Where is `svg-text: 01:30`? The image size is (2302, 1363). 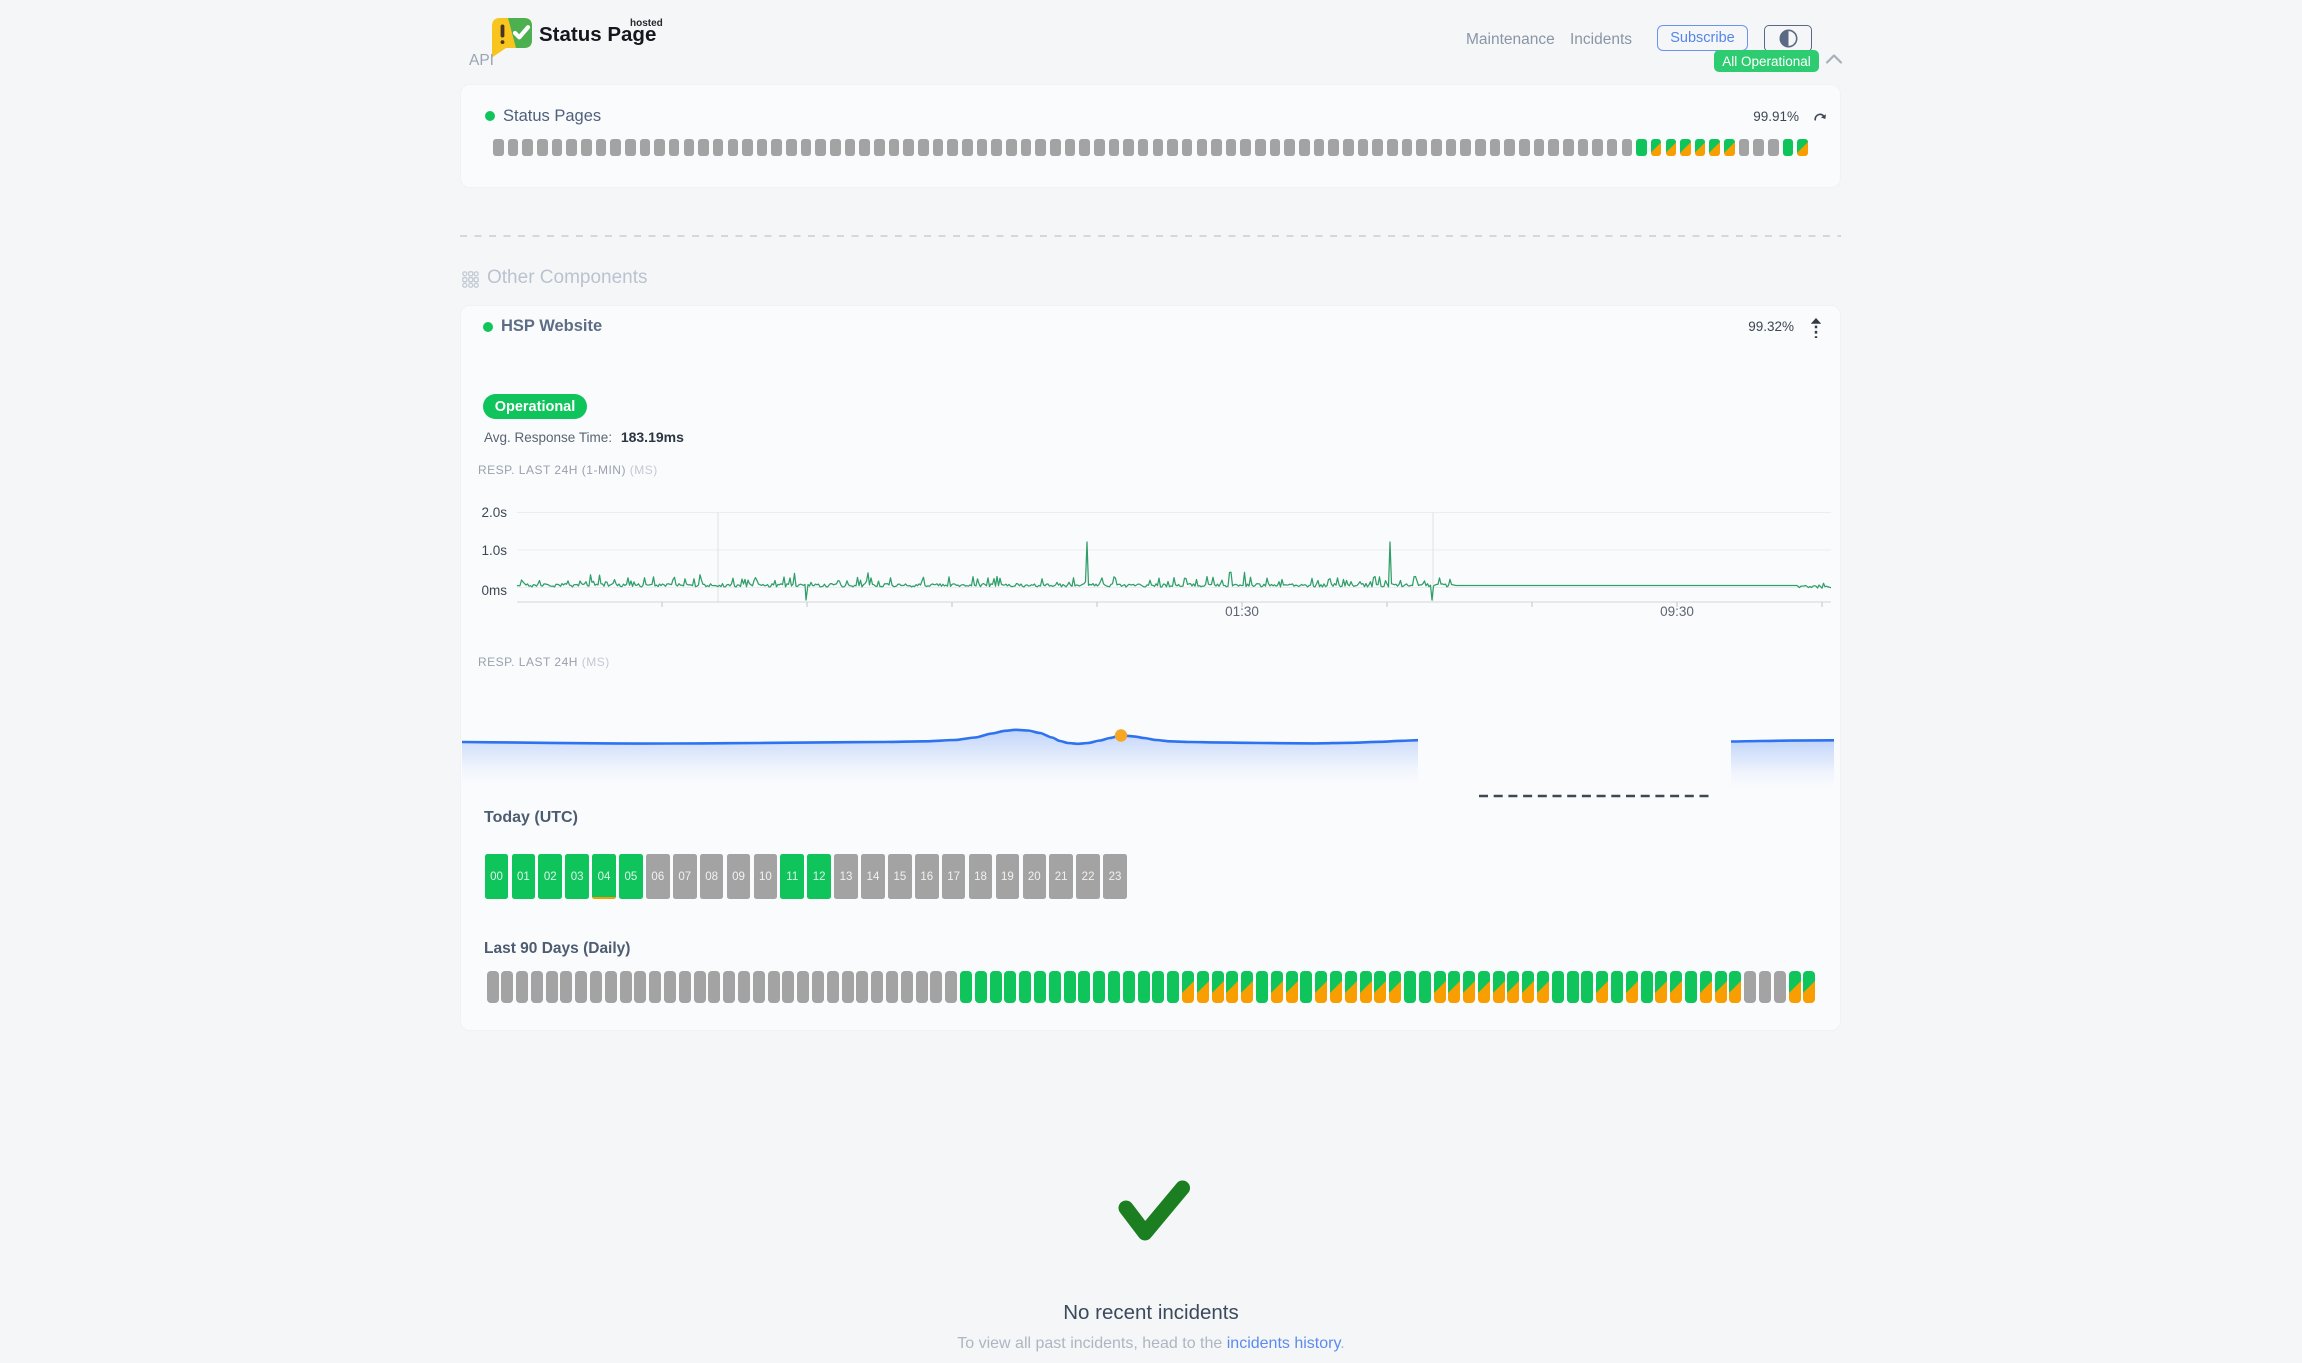
svg-text: 01:30 is located at coordinates (1242, 611).